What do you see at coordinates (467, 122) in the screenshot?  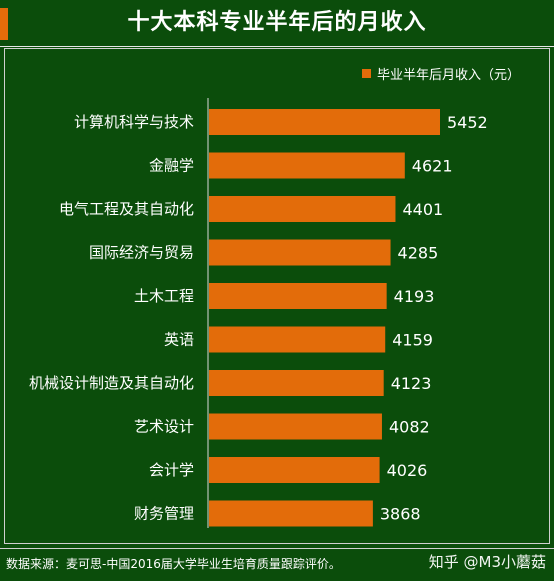 I see `data-label: 5452` at bounding box center [467, 122].